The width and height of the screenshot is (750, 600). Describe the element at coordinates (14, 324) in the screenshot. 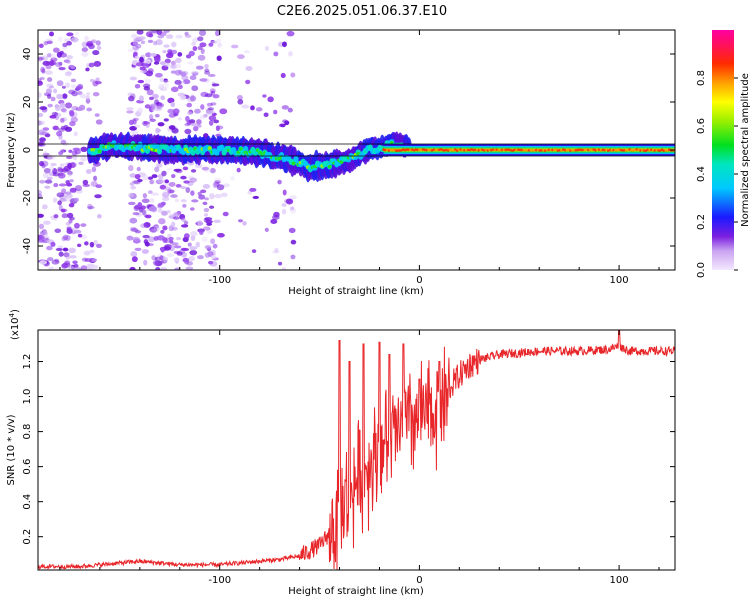

I see `snr-y-scale: (x104)` at that location.